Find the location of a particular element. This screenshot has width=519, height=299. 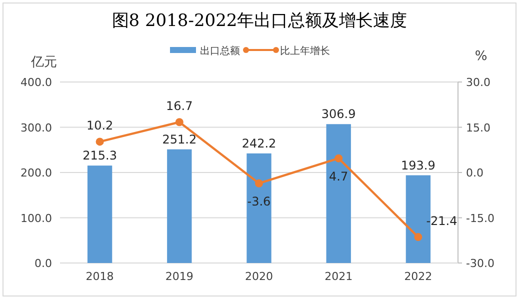

y-tick-label: 100.0 is located at coordinates (36, 218).